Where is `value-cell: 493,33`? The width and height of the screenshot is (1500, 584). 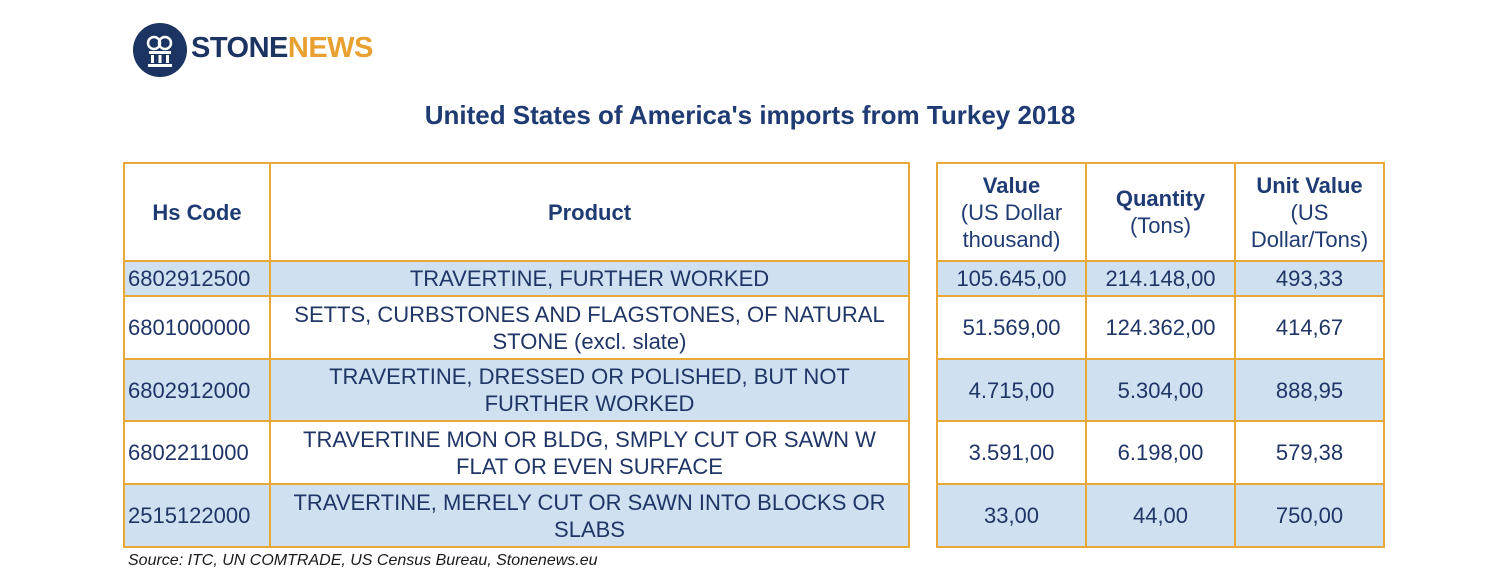 value-cell: 493,33 is located at coordinates (1309, 278).